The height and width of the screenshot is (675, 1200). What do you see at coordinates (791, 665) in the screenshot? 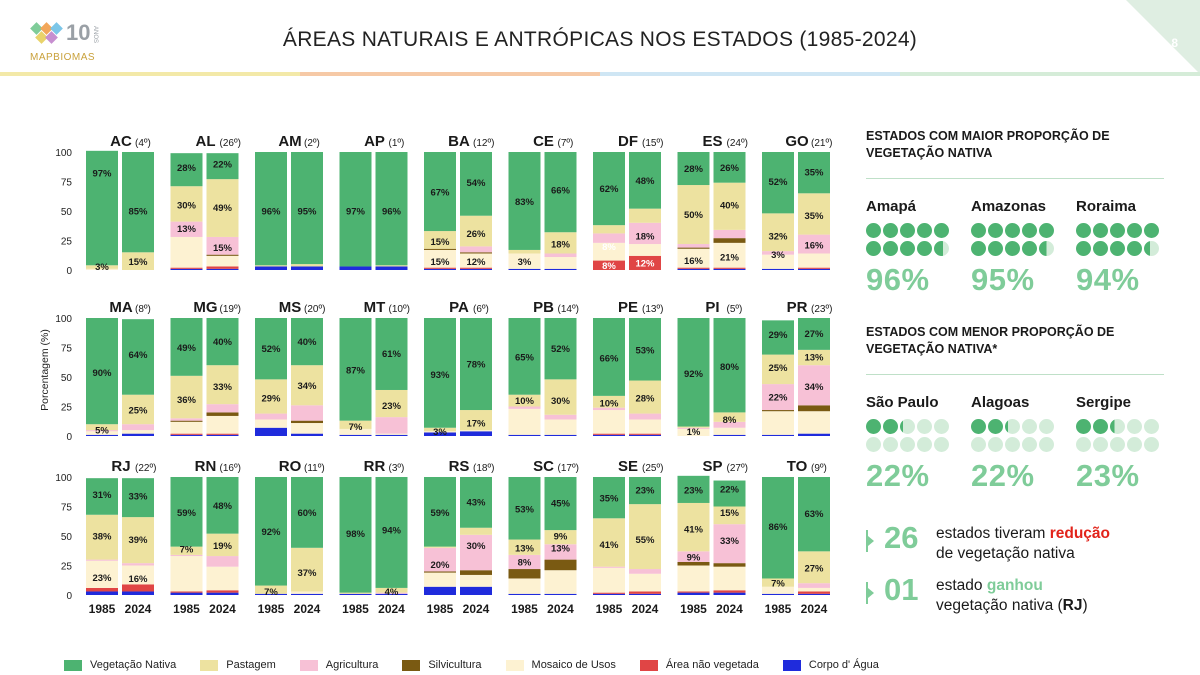
I see `legend-swatch` at bounding box center [791, 665].